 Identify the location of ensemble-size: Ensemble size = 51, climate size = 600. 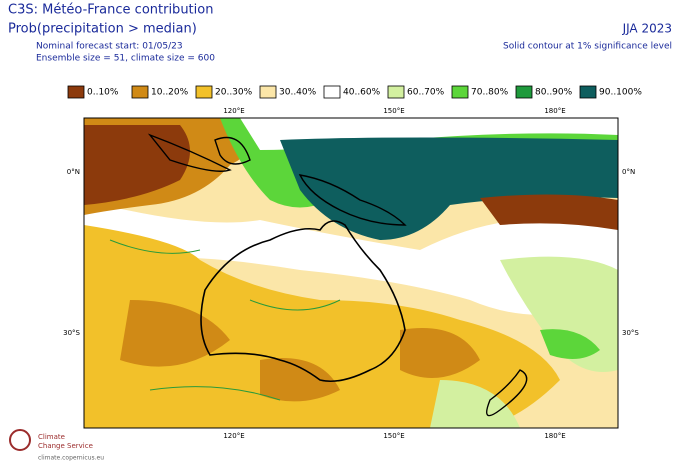
(125, 59).